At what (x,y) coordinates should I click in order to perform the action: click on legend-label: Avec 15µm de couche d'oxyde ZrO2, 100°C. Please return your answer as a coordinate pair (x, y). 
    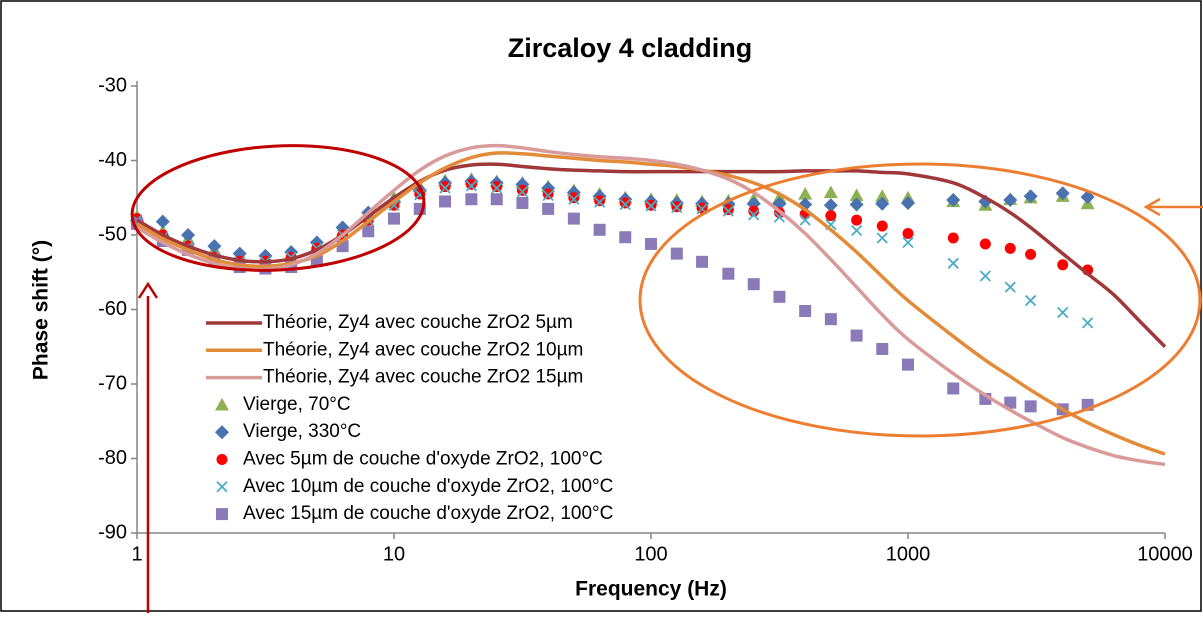
    Looking at the image, I should click on (428, 513).